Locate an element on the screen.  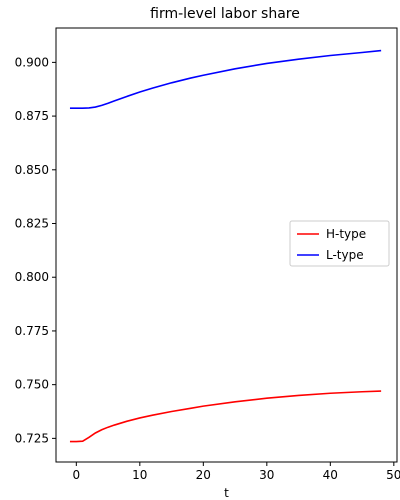
x-tick-label: 30 is located at coordinates (266, 475).